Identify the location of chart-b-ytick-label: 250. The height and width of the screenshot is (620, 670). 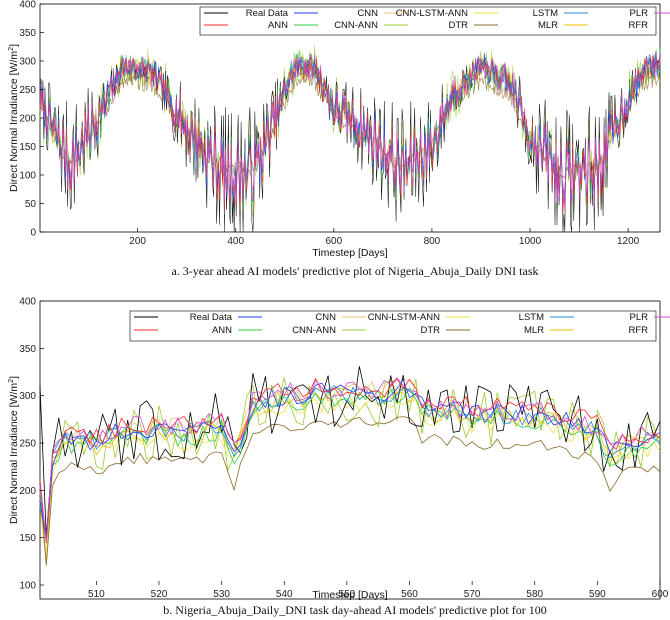
(27, 444).